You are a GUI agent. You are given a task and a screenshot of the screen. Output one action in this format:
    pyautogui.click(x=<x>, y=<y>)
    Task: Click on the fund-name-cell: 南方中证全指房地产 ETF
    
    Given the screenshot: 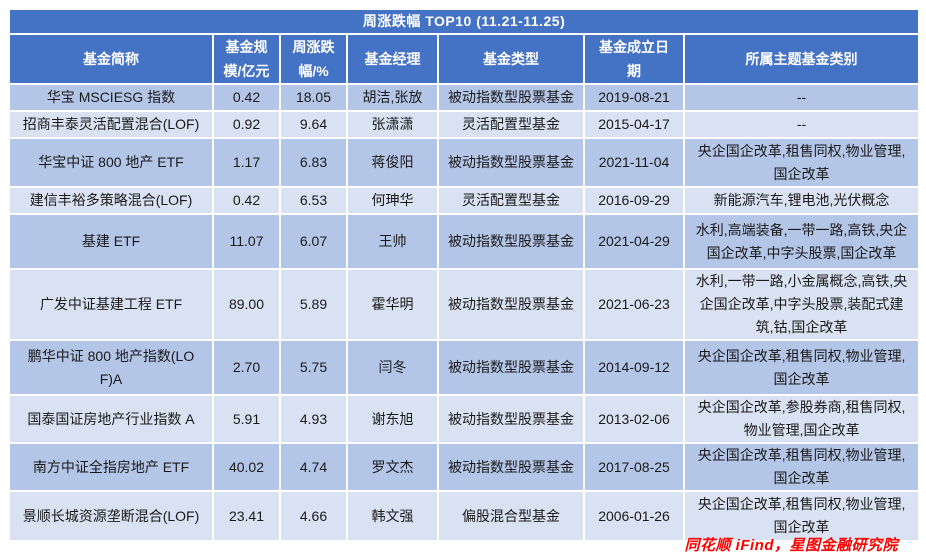 What is the action you would take?
    pyautogui.click(x=111, y=467)
    